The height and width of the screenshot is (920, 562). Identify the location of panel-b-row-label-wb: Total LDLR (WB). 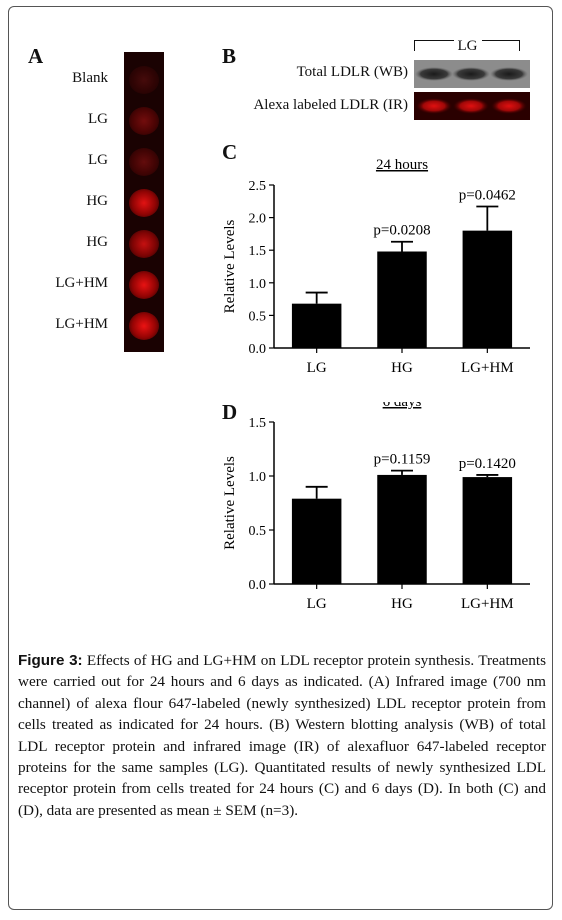
(352, 72).